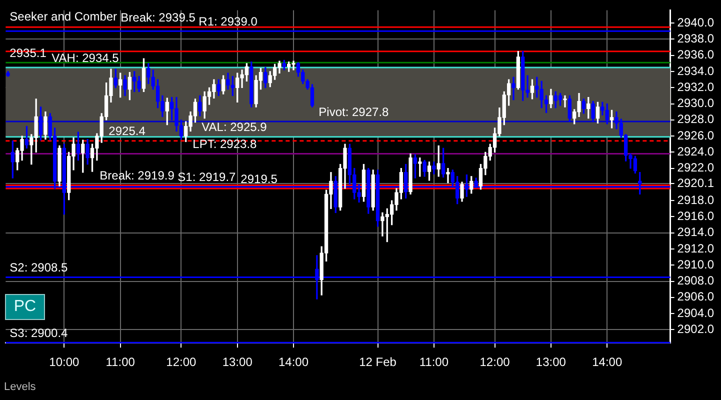  Describe the element at coordinates (695, 199) in the screenshot. I see `y-tick-label: 2918.0` at that location.